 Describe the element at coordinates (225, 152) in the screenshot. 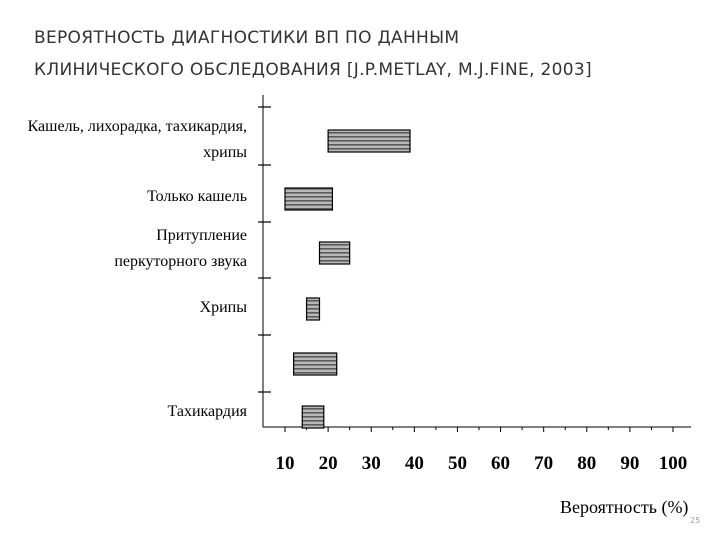

I see `category-label: хрипы` at that location.